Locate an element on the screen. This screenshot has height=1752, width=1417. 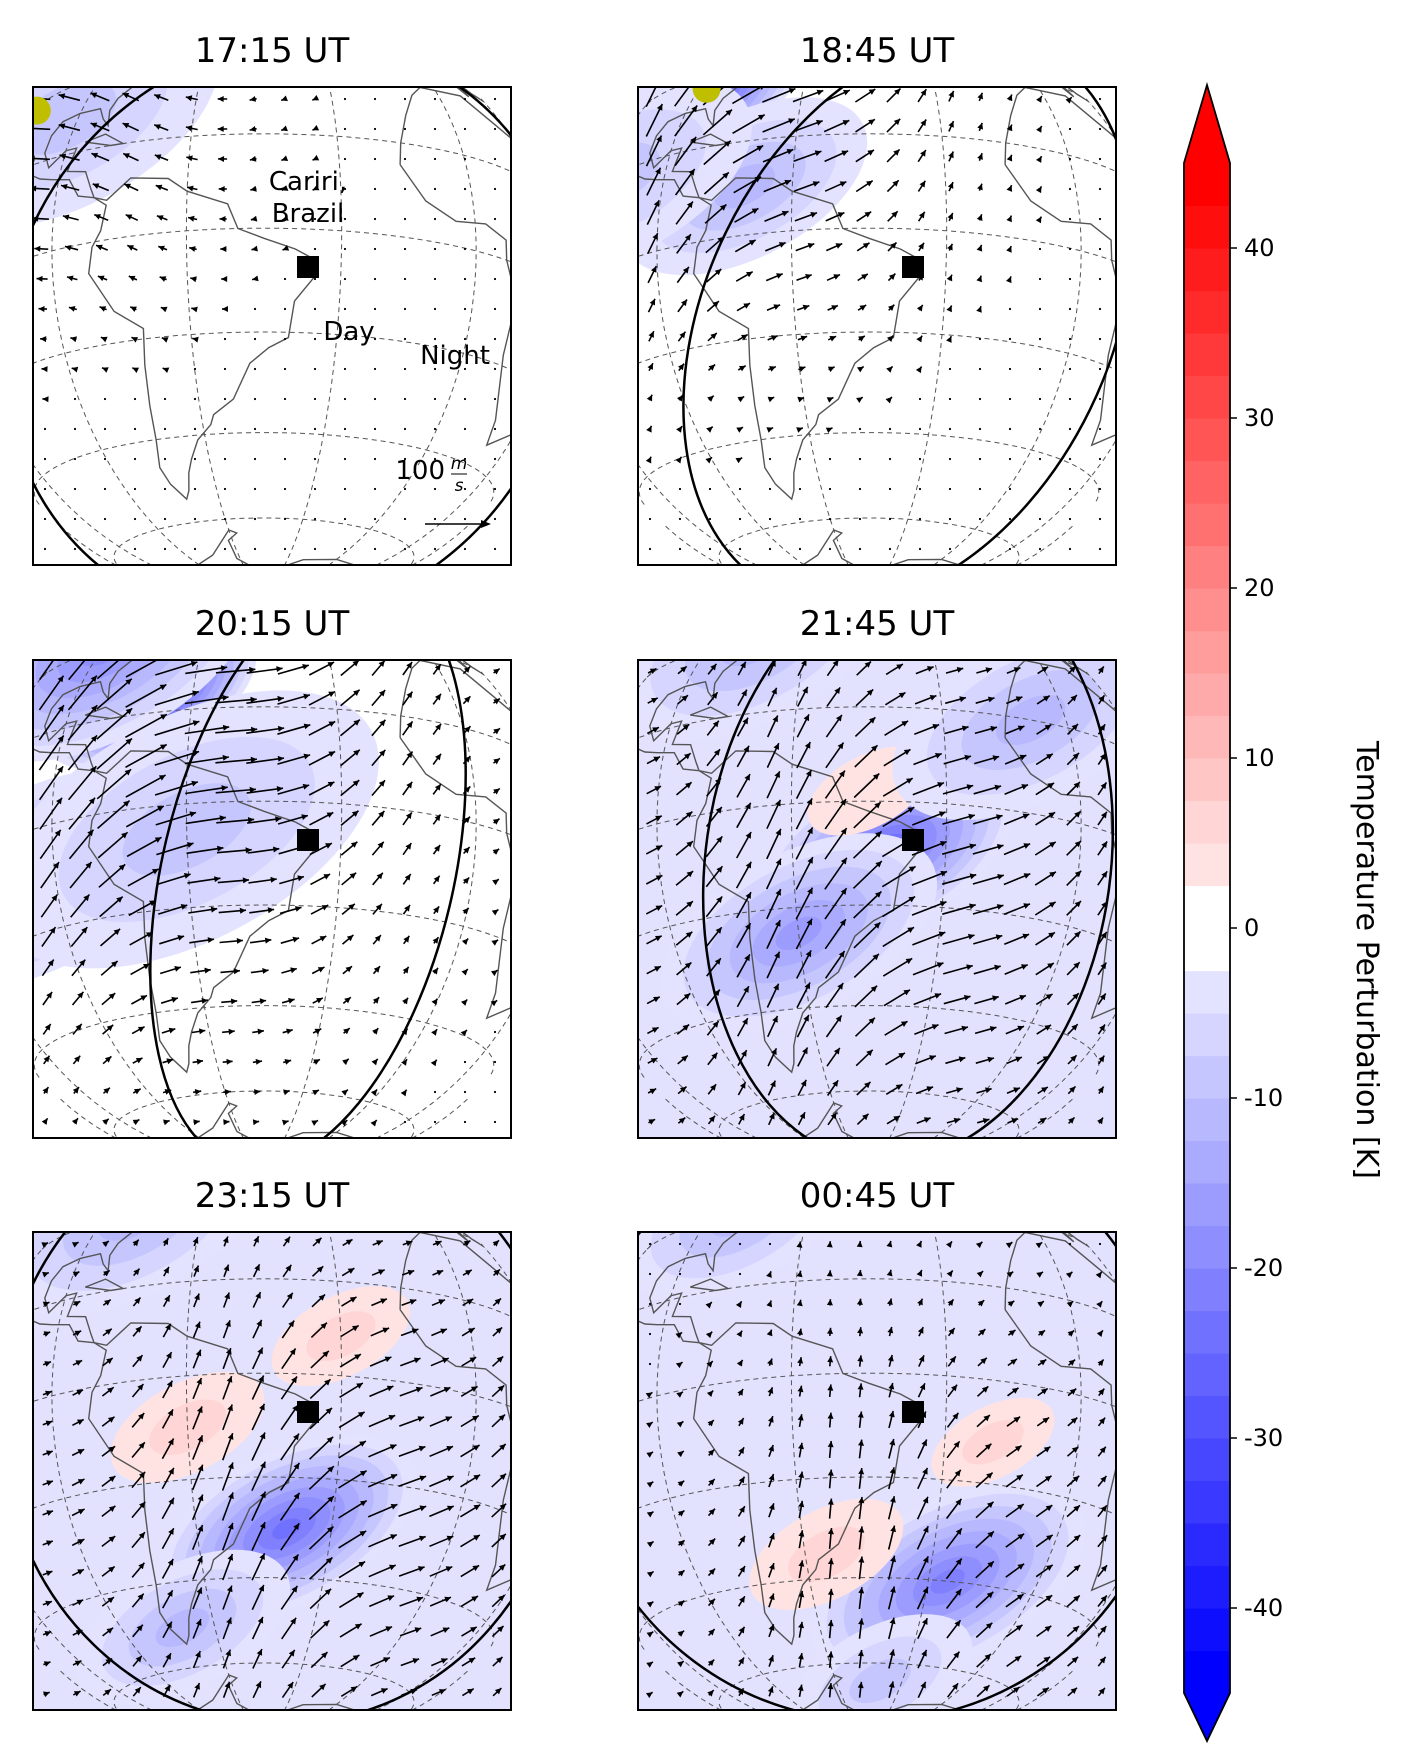
terminator-line is located at coordinates (308, 899).